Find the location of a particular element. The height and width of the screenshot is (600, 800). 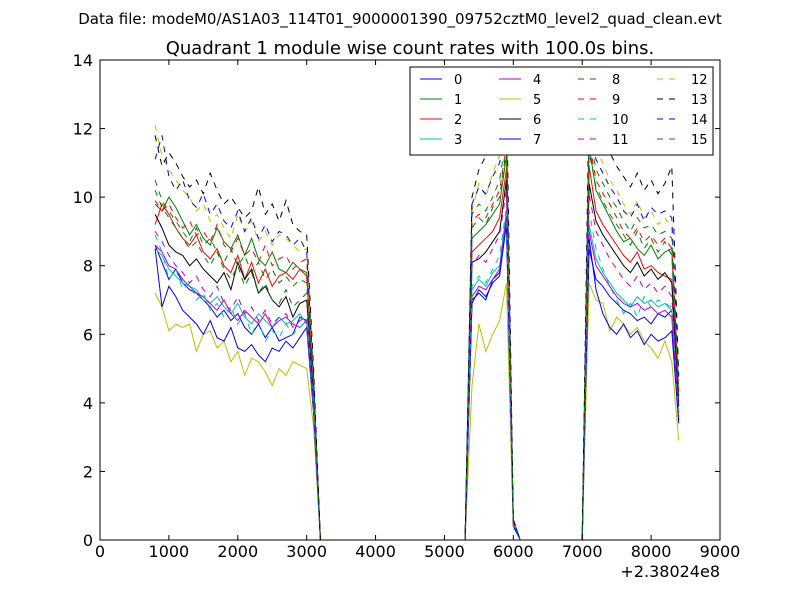

x-tick-label: 6000 is located at coordinates (513, 551).